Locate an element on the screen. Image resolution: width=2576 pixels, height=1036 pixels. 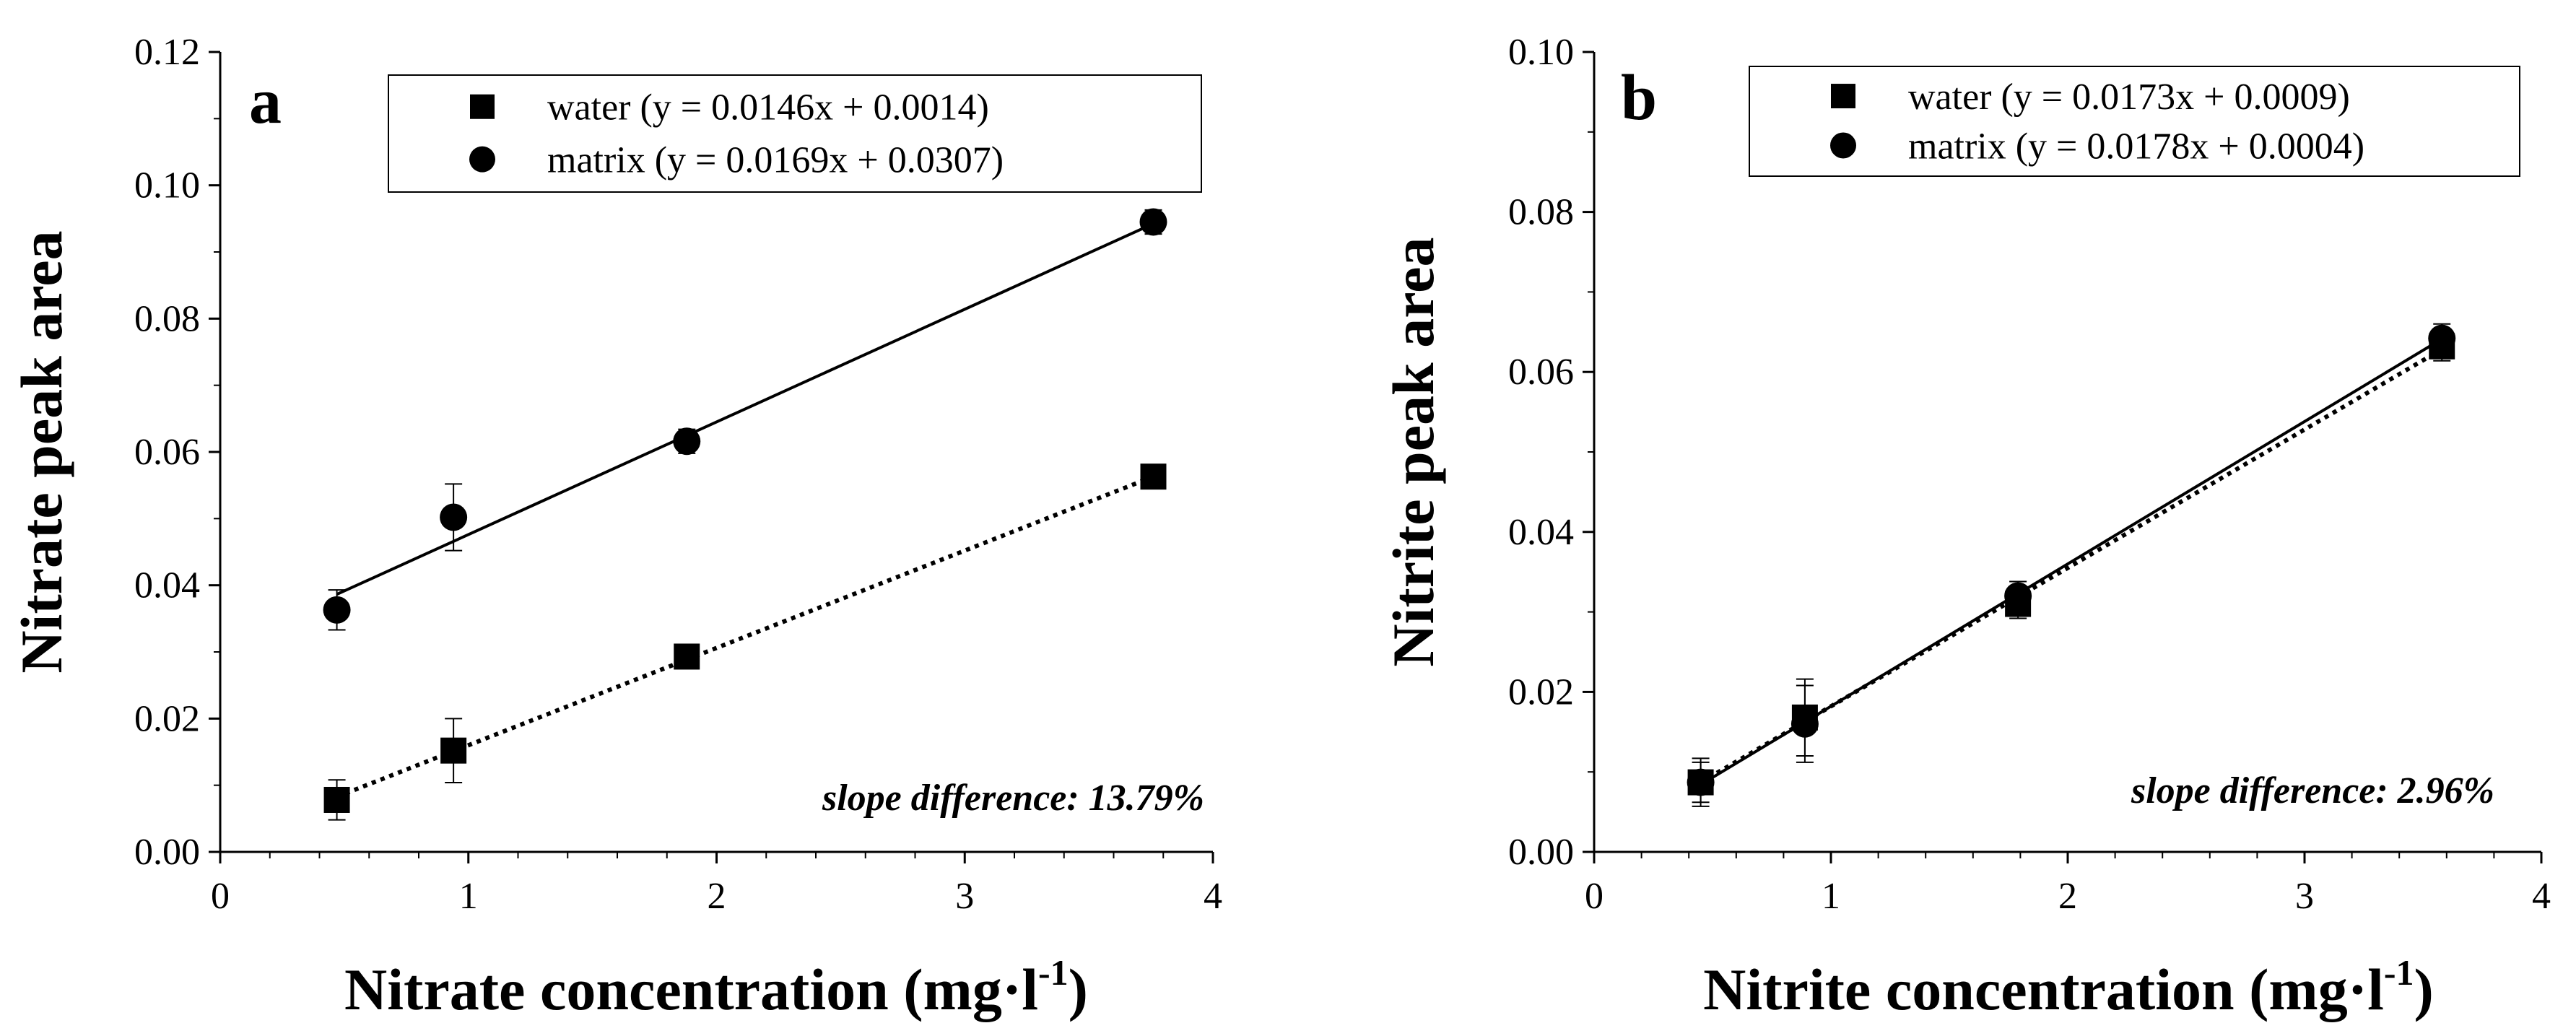
y-axis-title: Nitrate peak area is located at coordinates (41, 451).